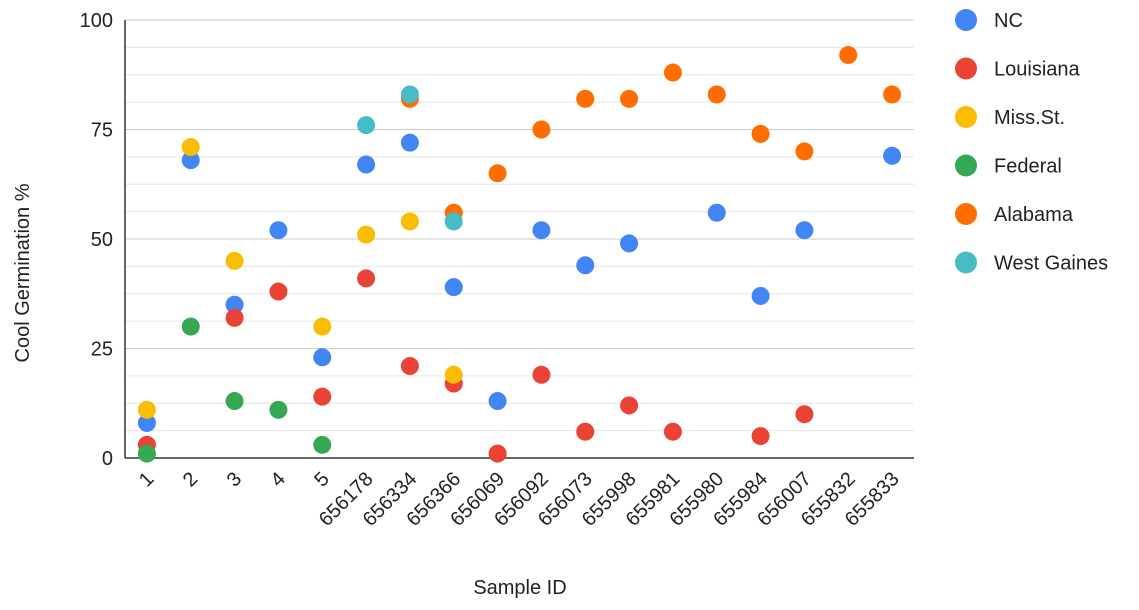 The height and width of the screenshot is (610, 1139). Describe the element at coordinates (519, 588) in the screenshot. I see `x-axis-title: Sample ID` at that location.